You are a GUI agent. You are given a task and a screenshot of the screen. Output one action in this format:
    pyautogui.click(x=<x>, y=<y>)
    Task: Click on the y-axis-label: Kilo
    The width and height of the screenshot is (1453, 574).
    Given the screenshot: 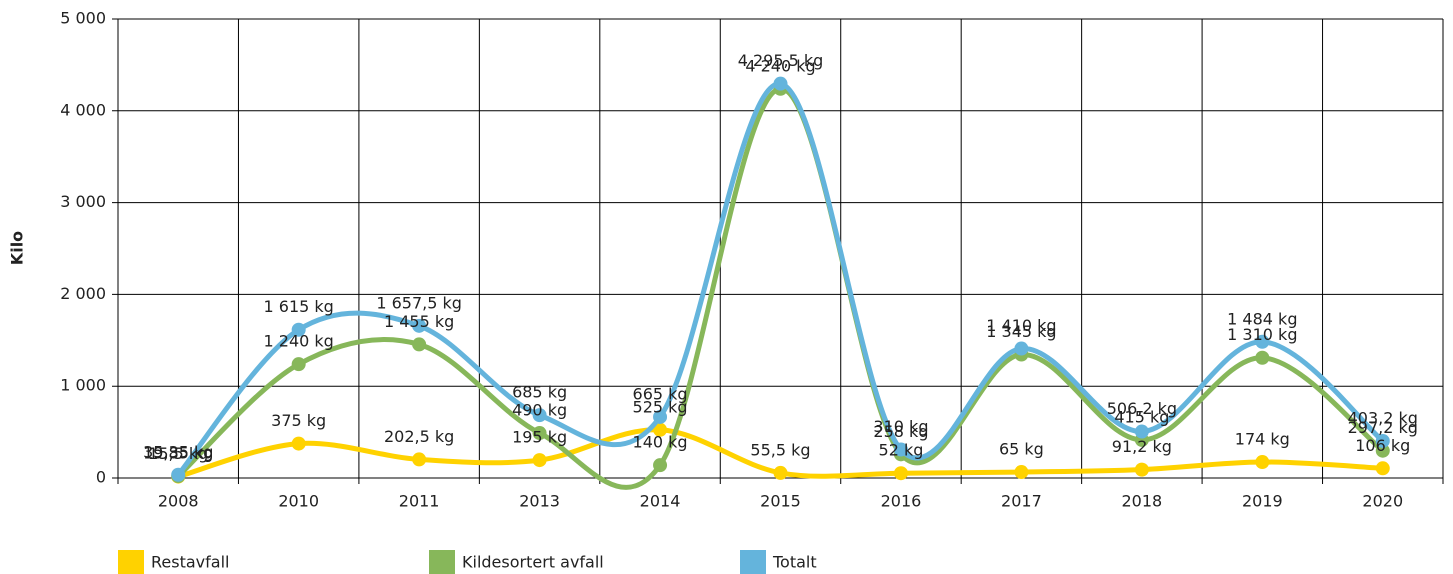 What is the action you would take?
    pyautogui.click(x=17, y=248)
    